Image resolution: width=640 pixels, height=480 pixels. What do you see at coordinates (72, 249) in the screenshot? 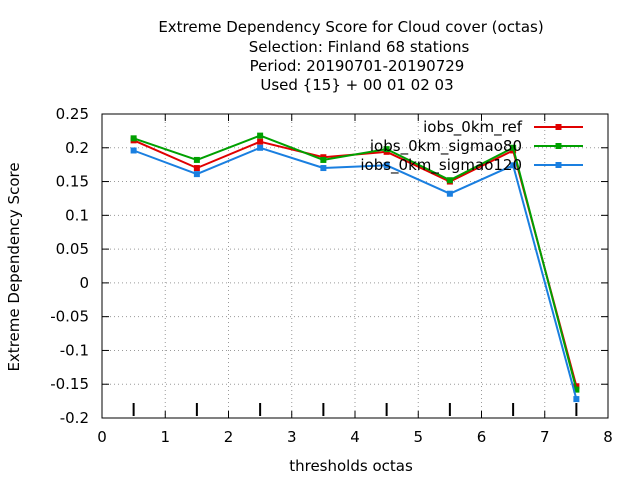
I see `y-tick-label: 0.05` at bounding box center [72, 249].